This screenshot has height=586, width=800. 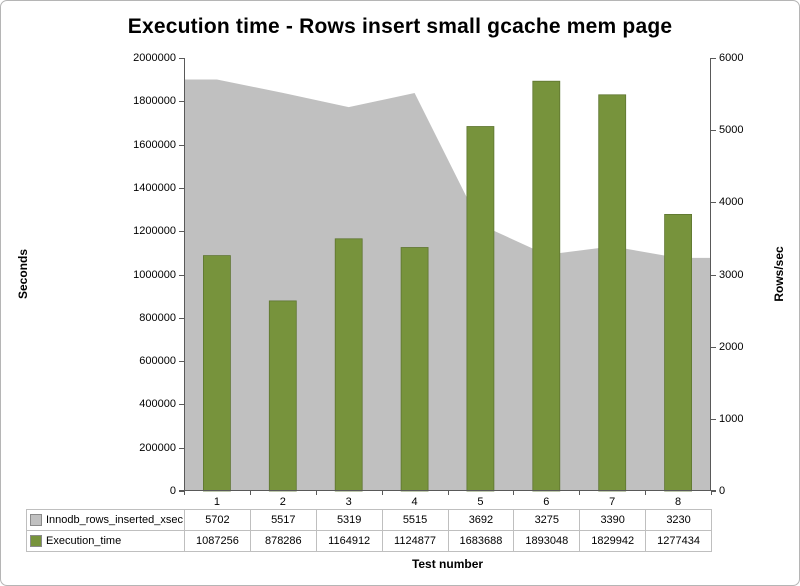 What do you see at coordinates (114, 520) in the screenshot?
I see `series-name: Innodb_rows_inserted_xsec` at bounding box center [114, 520].